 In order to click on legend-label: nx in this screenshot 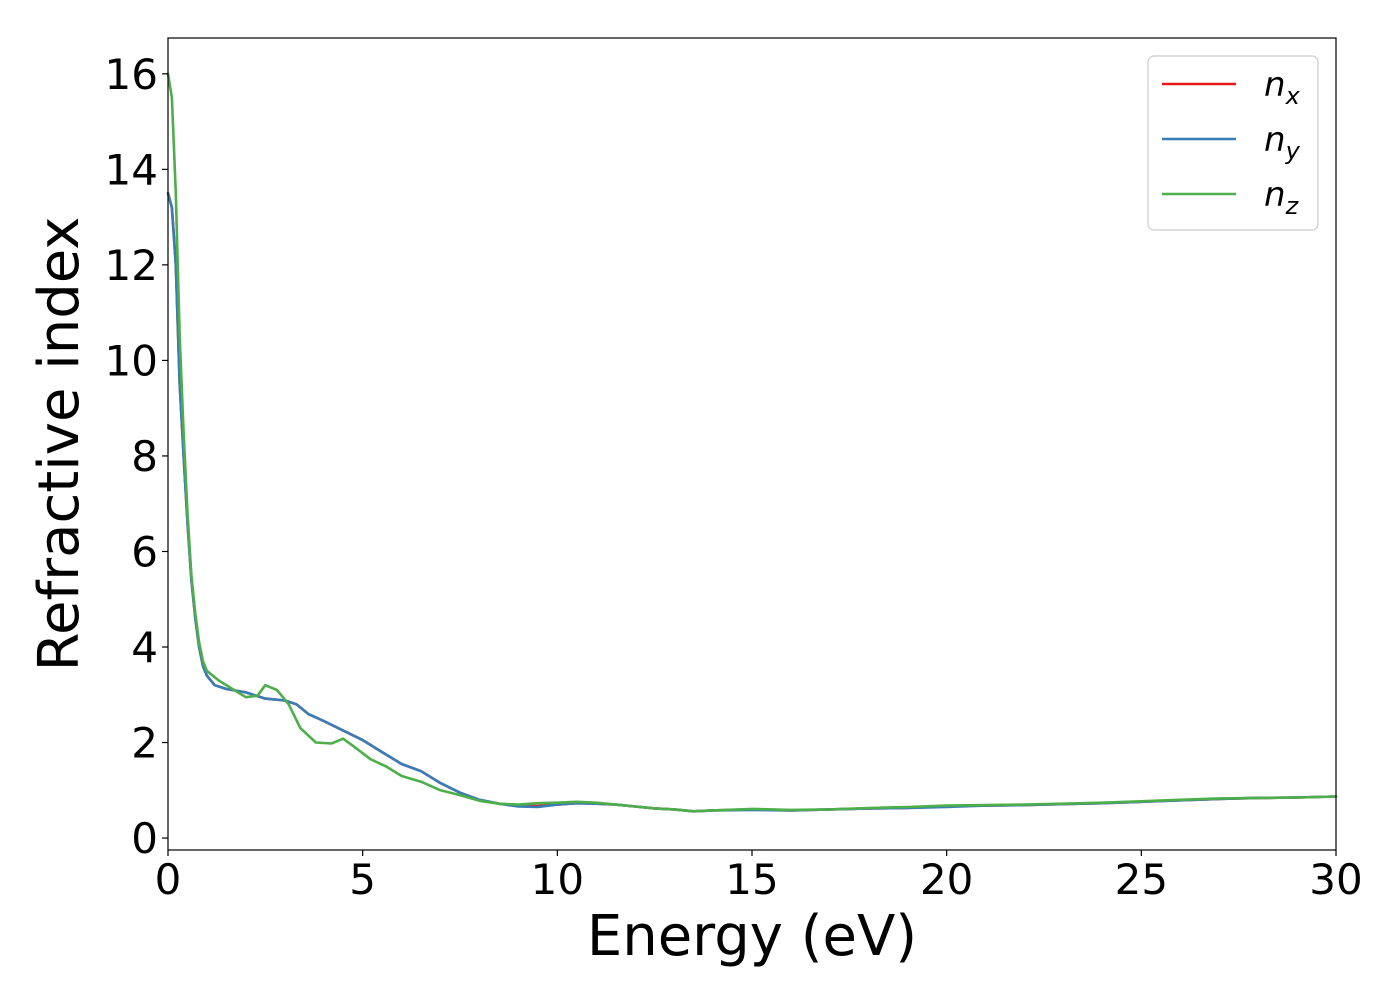, I will do `click(1282, 87)`.